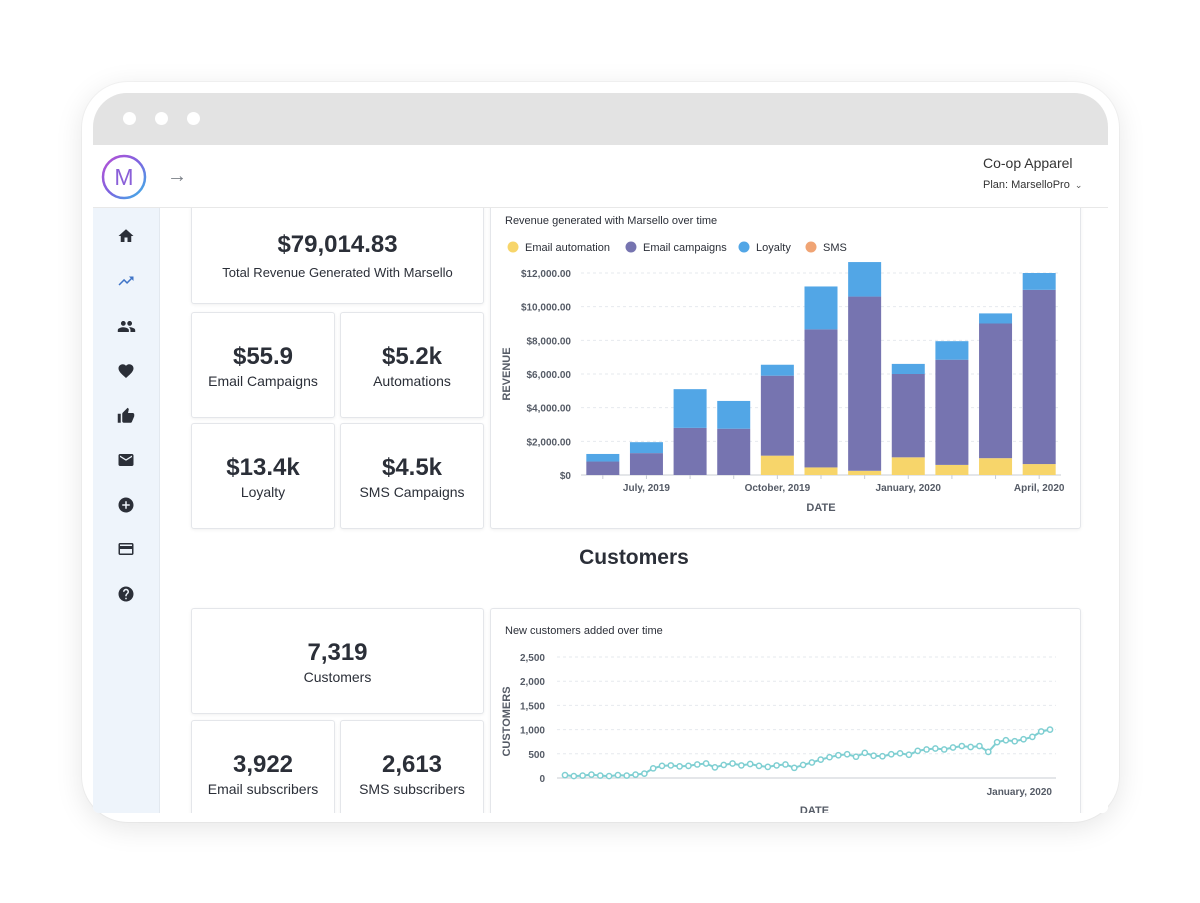 The image size is (1200, 903). I want to click on email-campaigns-label: Email Campaigns, so click(263, 381).